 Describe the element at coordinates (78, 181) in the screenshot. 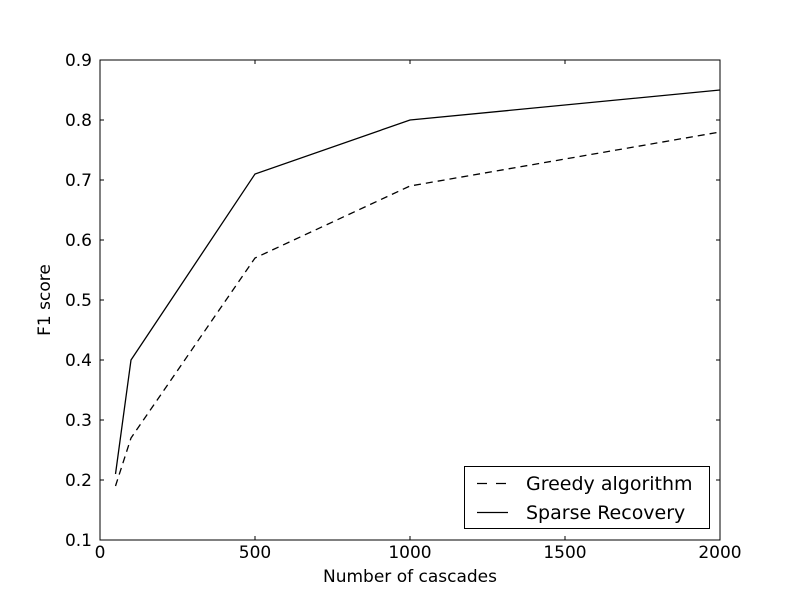

I see `y-tick-label: 0.7` at that location.